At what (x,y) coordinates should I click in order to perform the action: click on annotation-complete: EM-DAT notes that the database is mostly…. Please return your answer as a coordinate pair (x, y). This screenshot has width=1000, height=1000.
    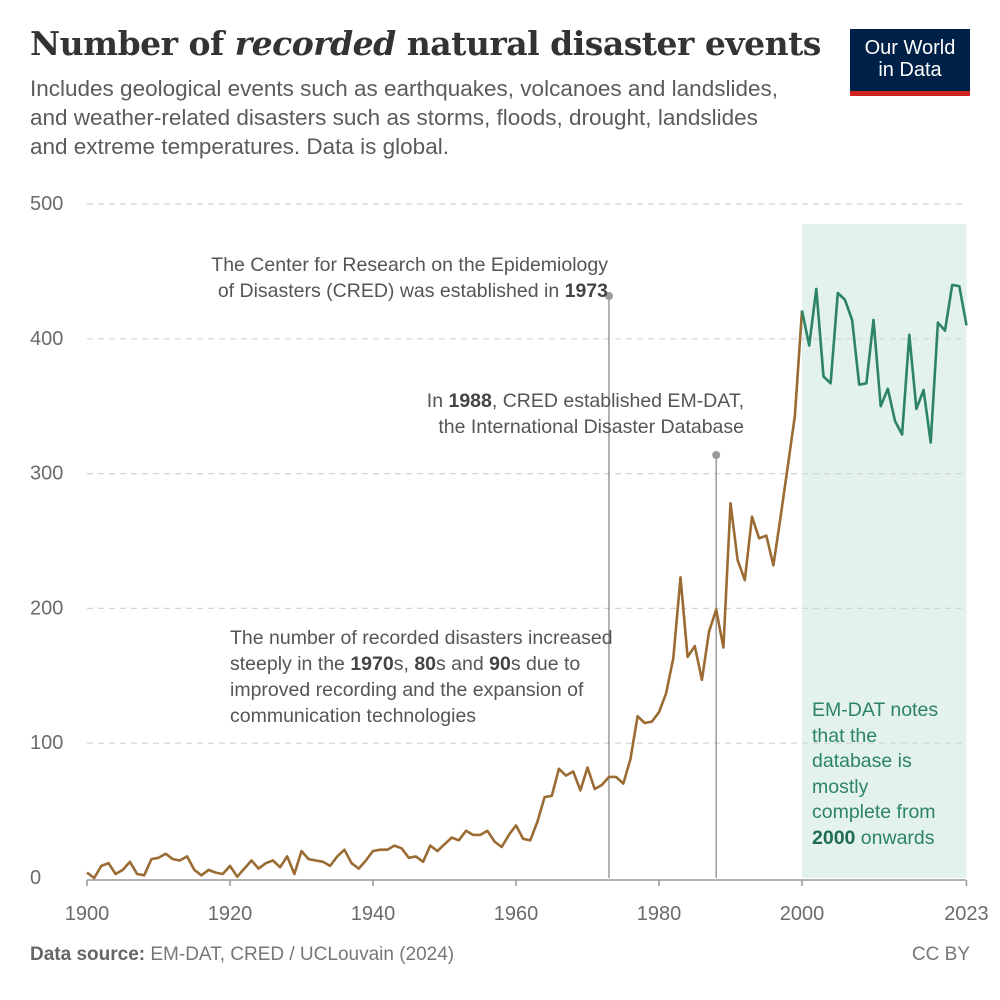
    Looking at the image, I should click on (875, 774).